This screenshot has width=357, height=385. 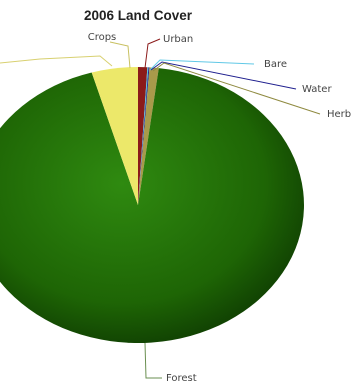 What do you see at coordinates (202, 65) in the screenshot?
I see `leader-bare` at bounding box center [202, 65].